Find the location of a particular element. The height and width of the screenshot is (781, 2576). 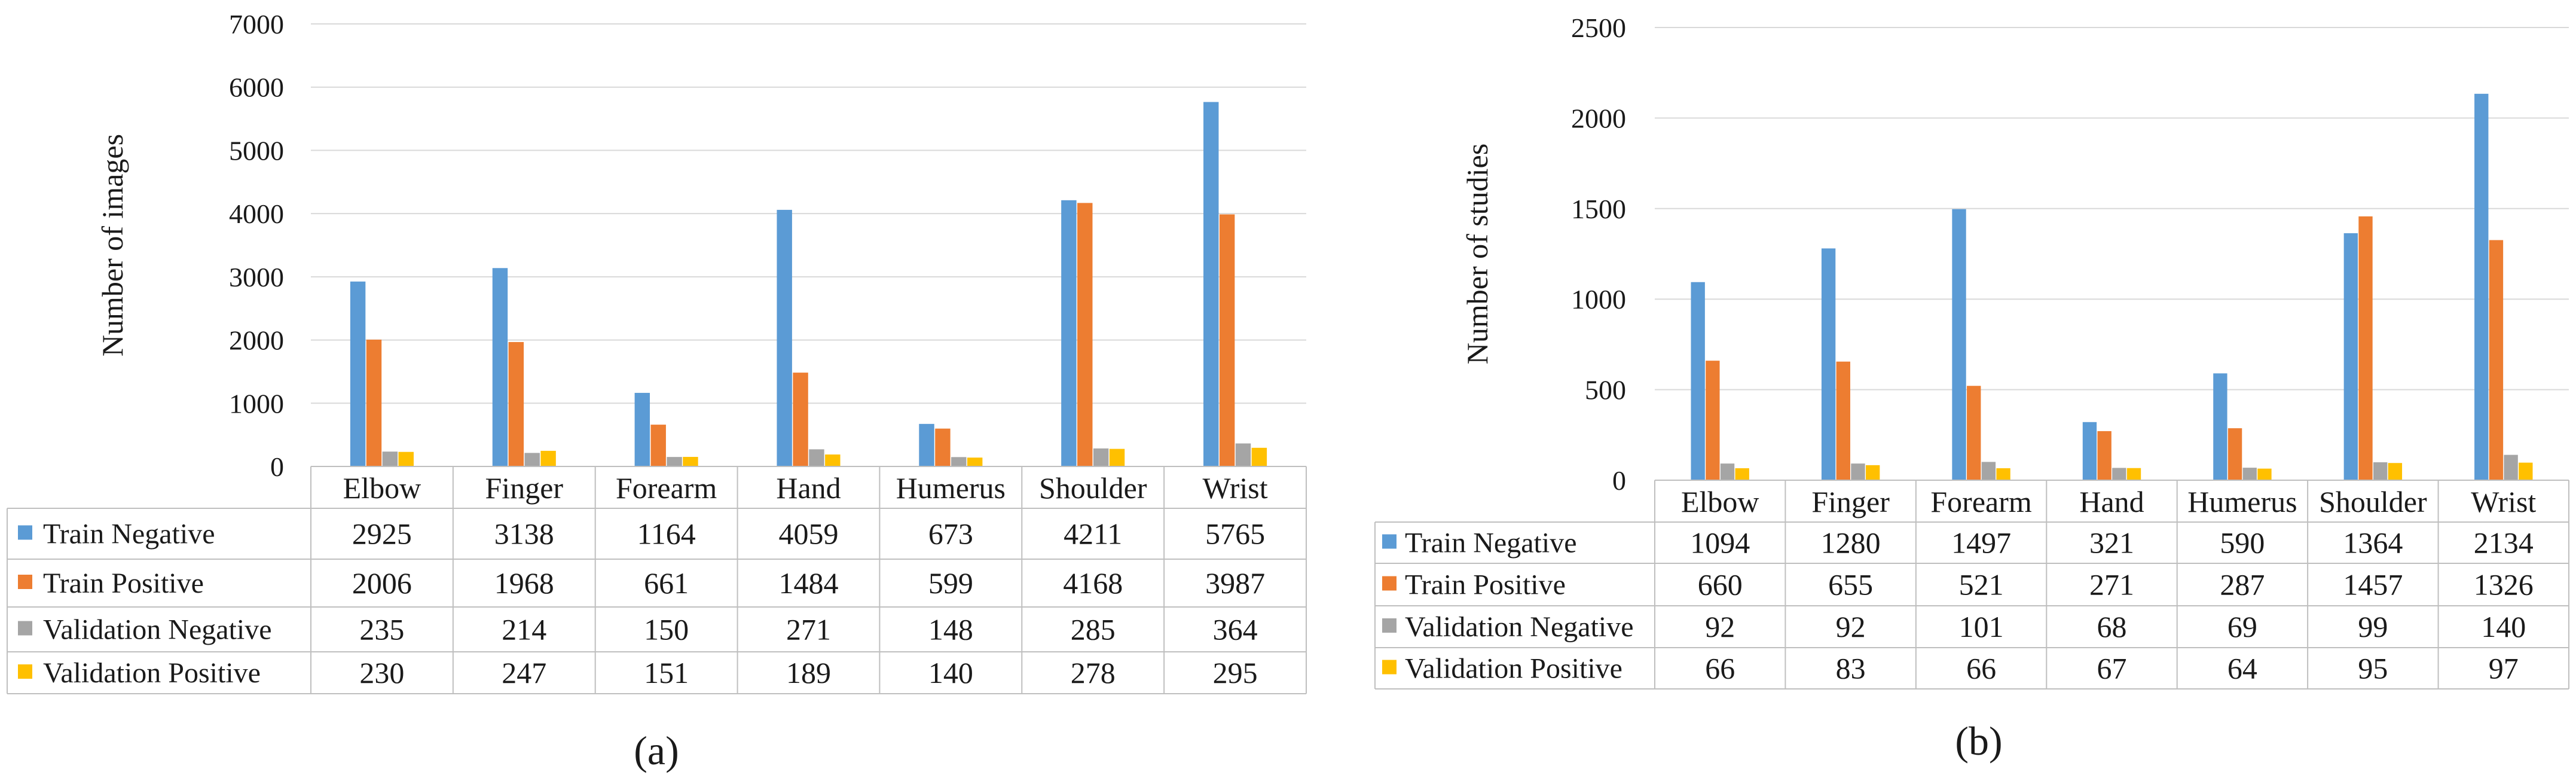

bar-validation-positive-humerus is located at coordinates (2264, 474).